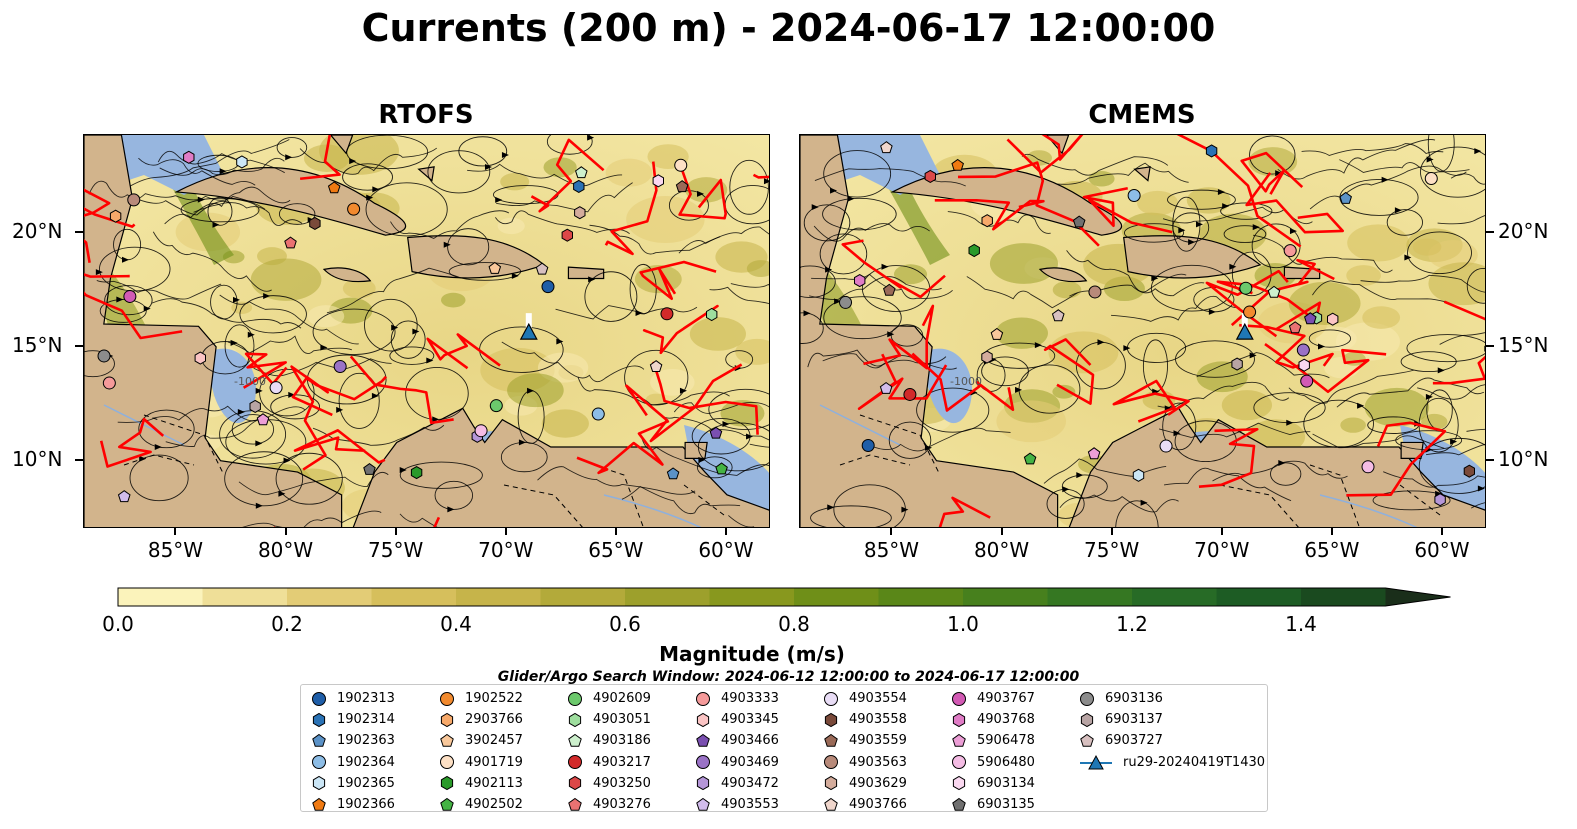 The image size is (1577, 829). Describe the element at coordinates (37, 344) in the screenshot. I see `lat-tick-label: 15°N` at that location.